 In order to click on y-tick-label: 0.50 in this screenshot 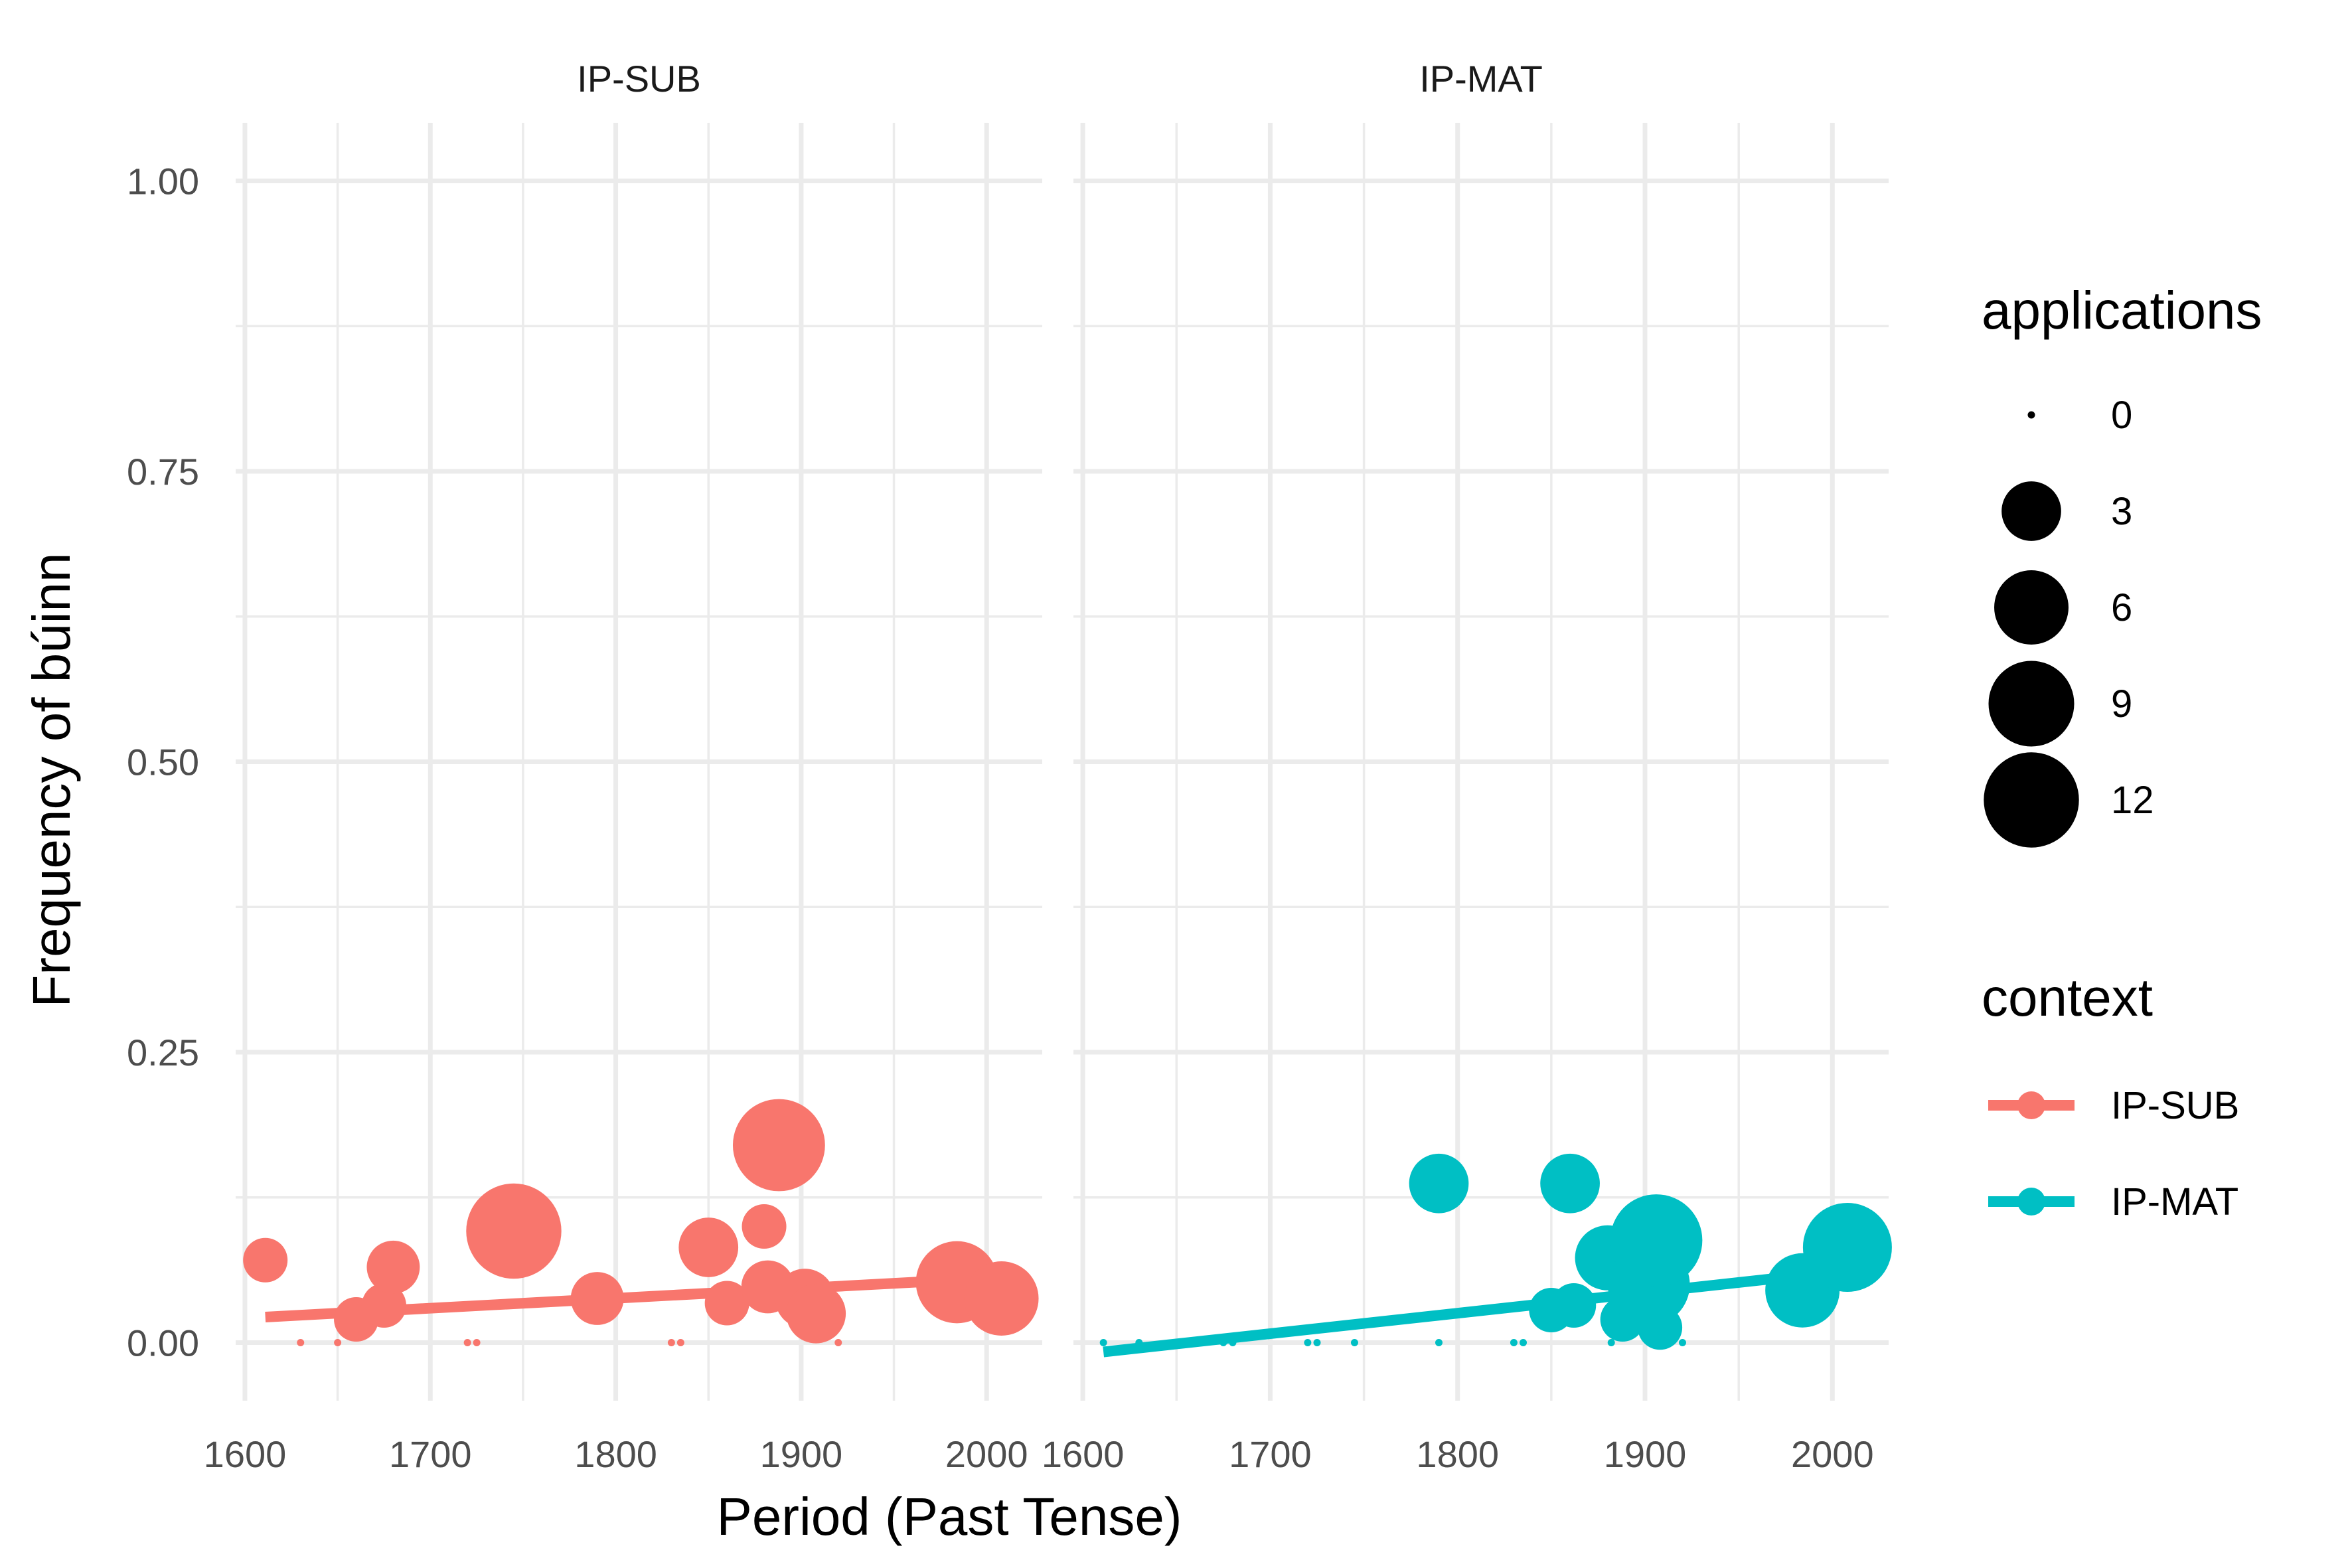, I will do `click(163, 762)`.